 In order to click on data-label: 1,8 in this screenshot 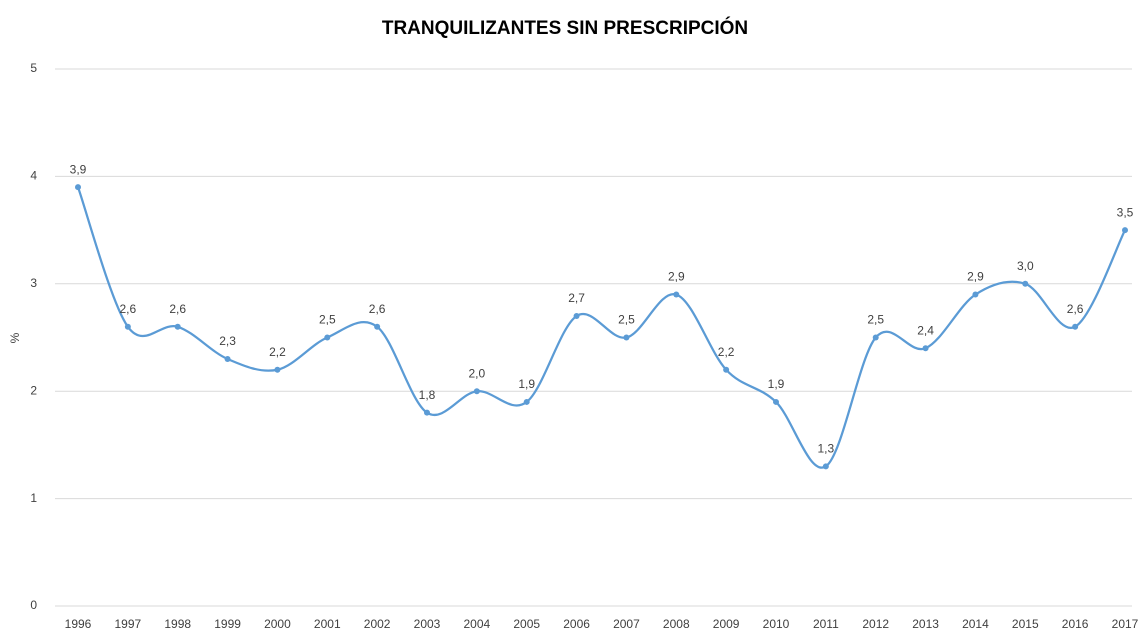, I will do `click(427, 395)`.